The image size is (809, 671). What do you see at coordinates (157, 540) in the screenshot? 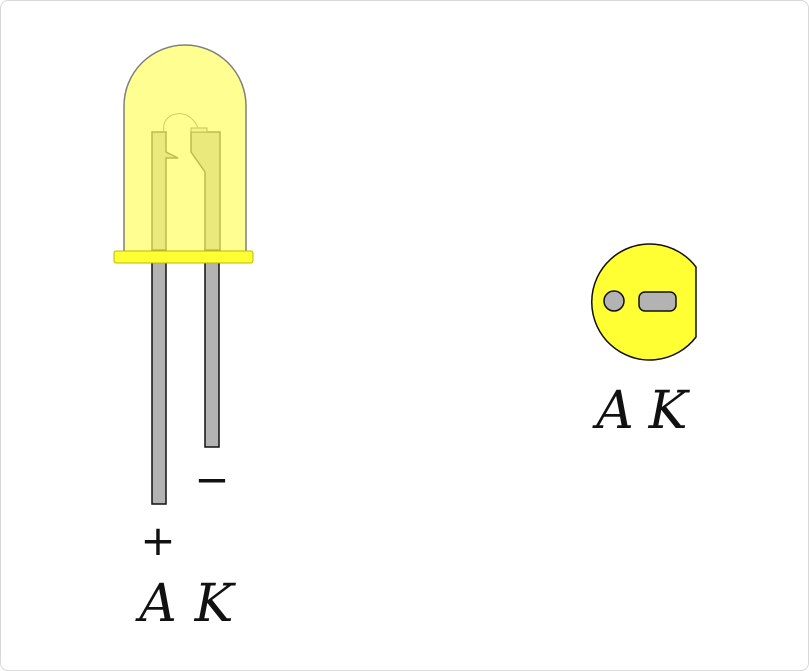
I see `plus-sign: +` at bounding box center [157, 540].